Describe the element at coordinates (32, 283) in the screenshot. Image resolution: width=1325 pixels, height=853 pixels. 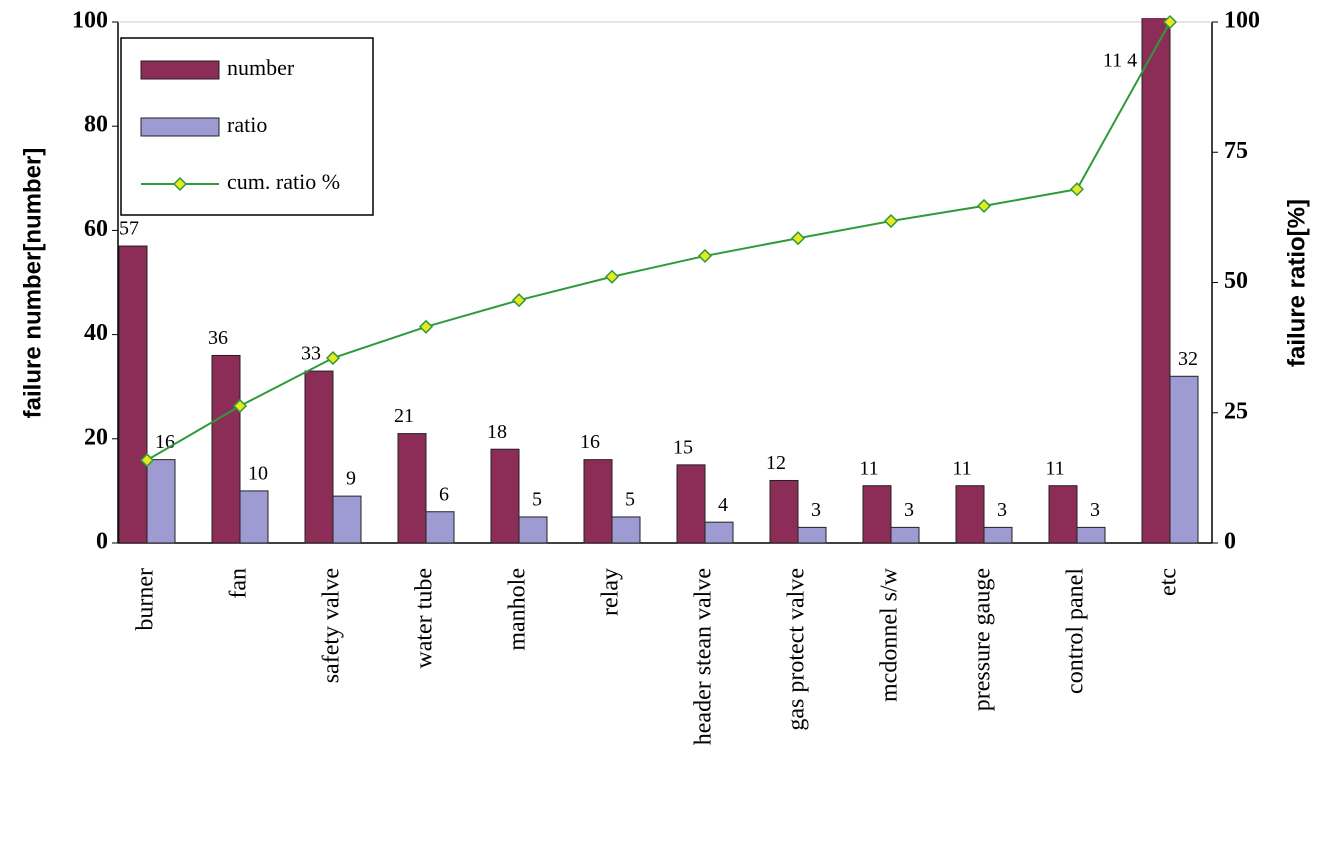
I see `y-axis-label: failure number[number]` at that location.